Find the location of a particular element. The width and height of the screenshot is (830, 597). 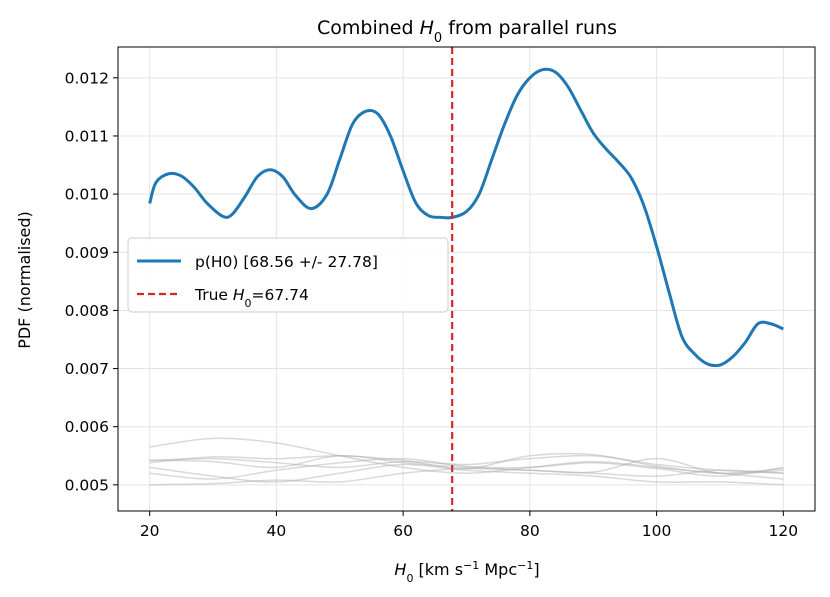

y-axis-label: PDF (normalised) is located at coordinates (24, 280).